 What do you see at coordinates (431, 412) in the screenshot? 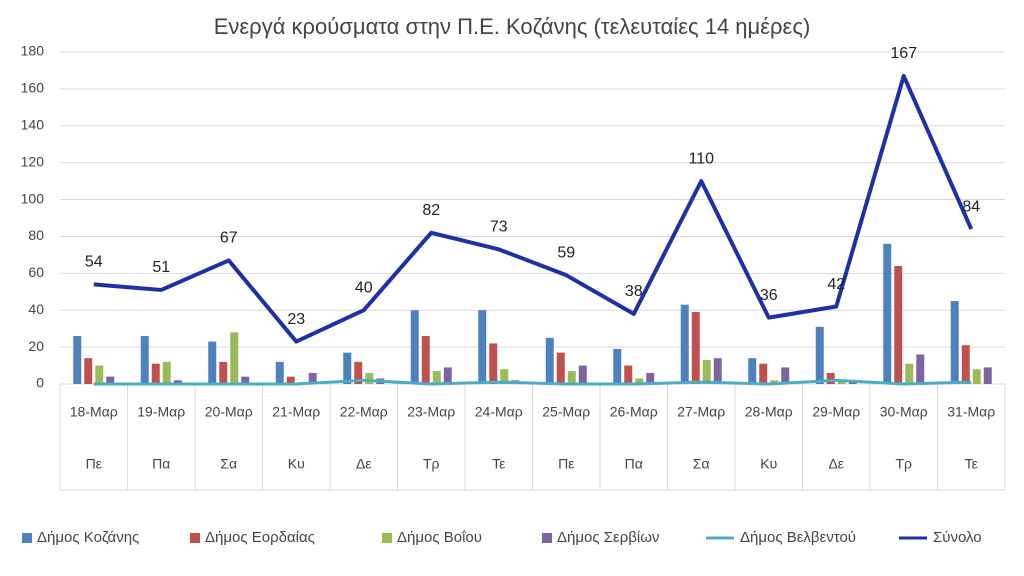
I see `x-tick-label: 23-Μαρ` at bounding box center [431, 412].